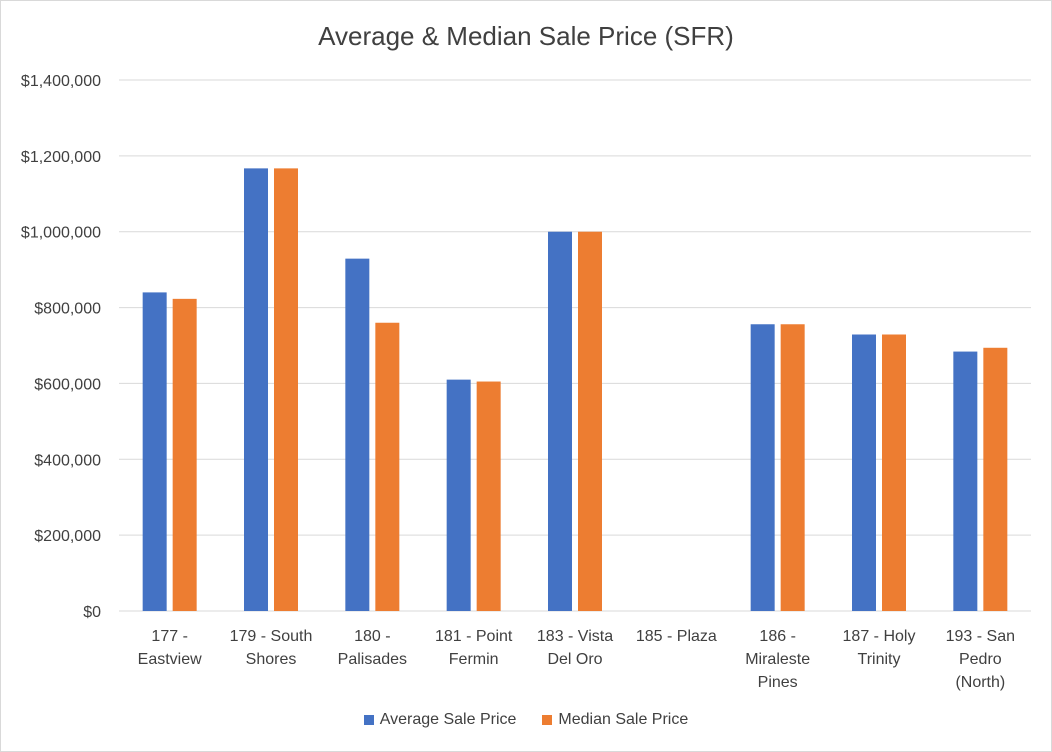  Describe the element at coordinates (67, 536) in the screenshot. I see `y-tick-label: $200,000` at that location.